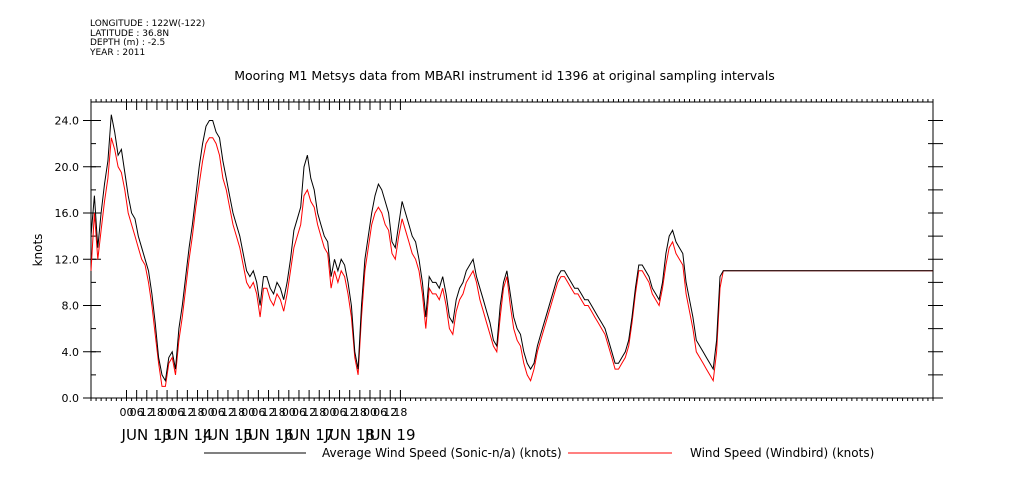  What do you see at coordinates (389, 435) in the screenshot?
I see `day-label: JUN 19` at bounding box center [389, 435].